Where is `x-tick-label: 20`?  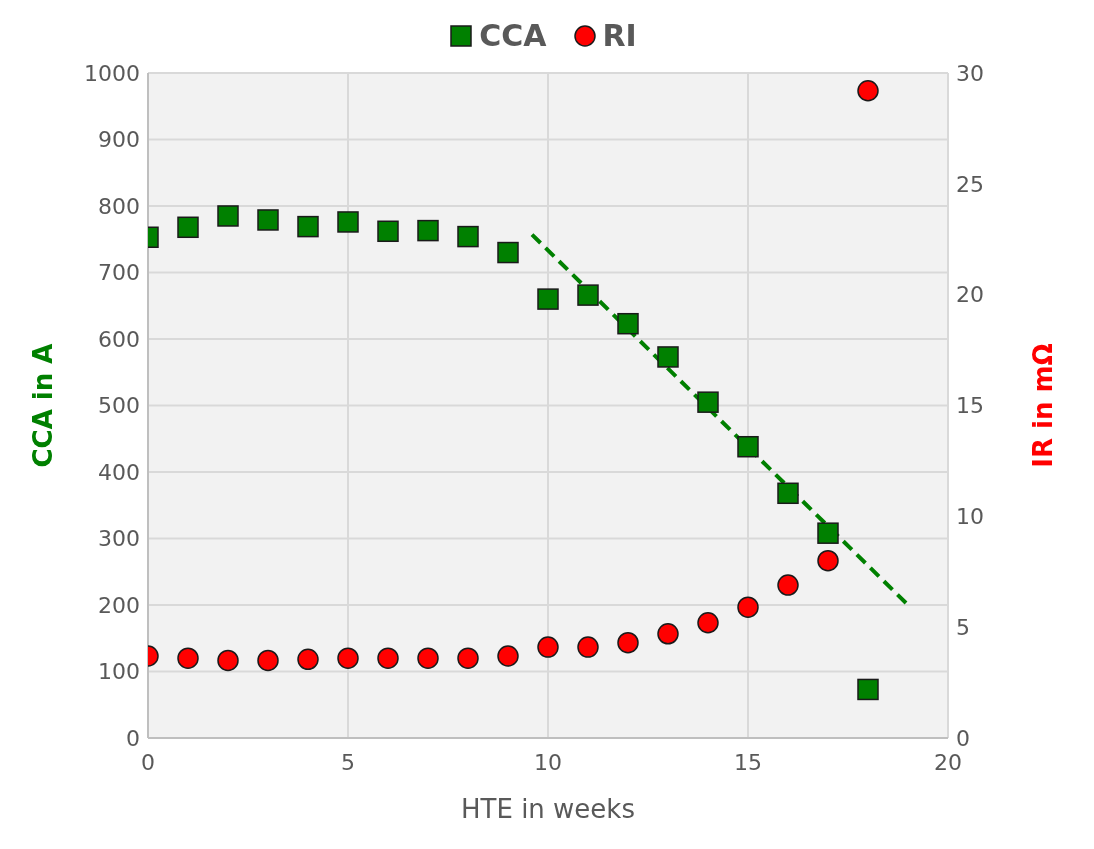
x-tick-label: 20 is located at coordinates (948, 762).